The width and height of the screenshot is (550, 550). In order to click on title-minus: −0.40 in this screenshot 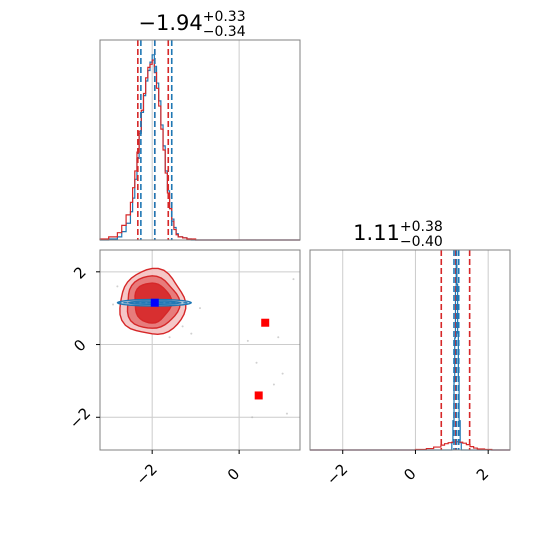, I will do `click(421, 242)`.